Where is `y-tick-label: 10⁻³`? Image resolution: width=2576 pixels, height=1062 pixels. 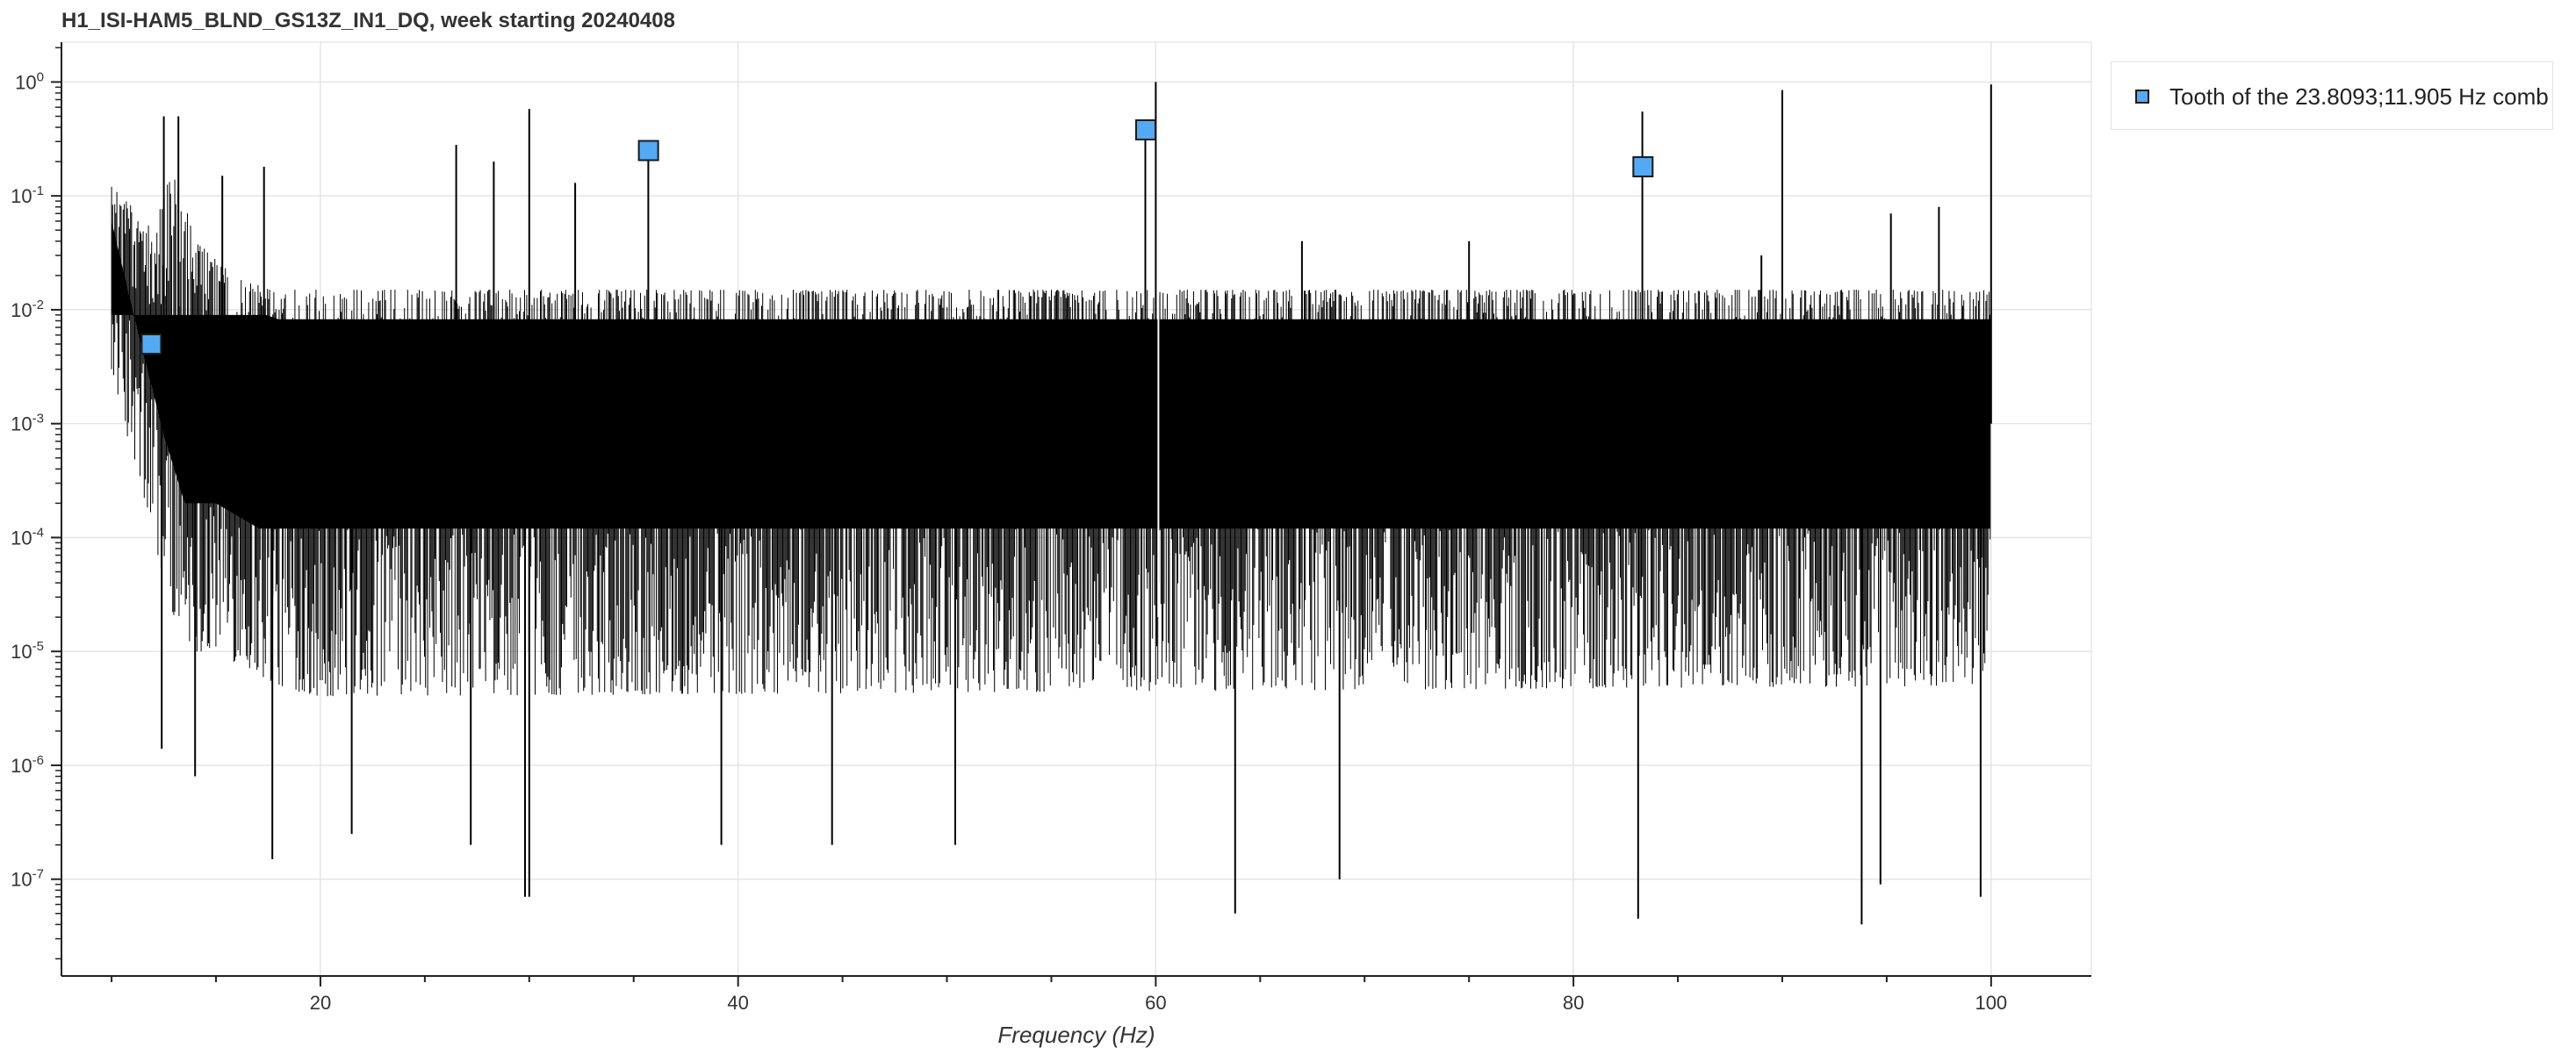 y-tick-label: 10⁻³ is located at coordinates (27, 423).